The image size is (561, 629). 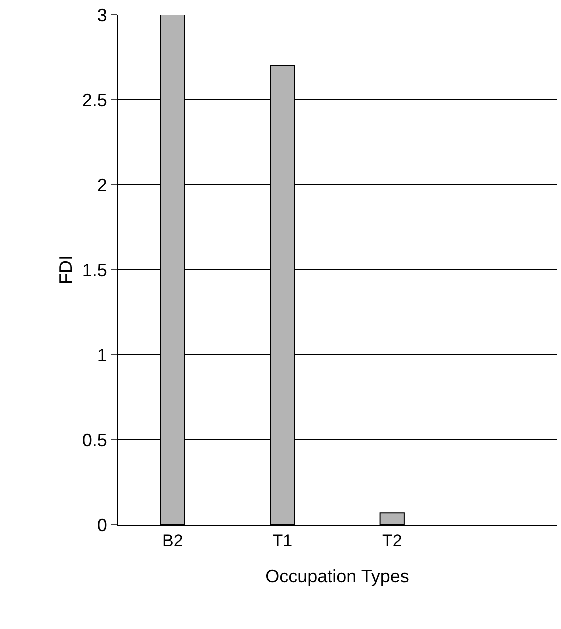 I want to click on y-tick-label: 2, so click(x=102, y=185).